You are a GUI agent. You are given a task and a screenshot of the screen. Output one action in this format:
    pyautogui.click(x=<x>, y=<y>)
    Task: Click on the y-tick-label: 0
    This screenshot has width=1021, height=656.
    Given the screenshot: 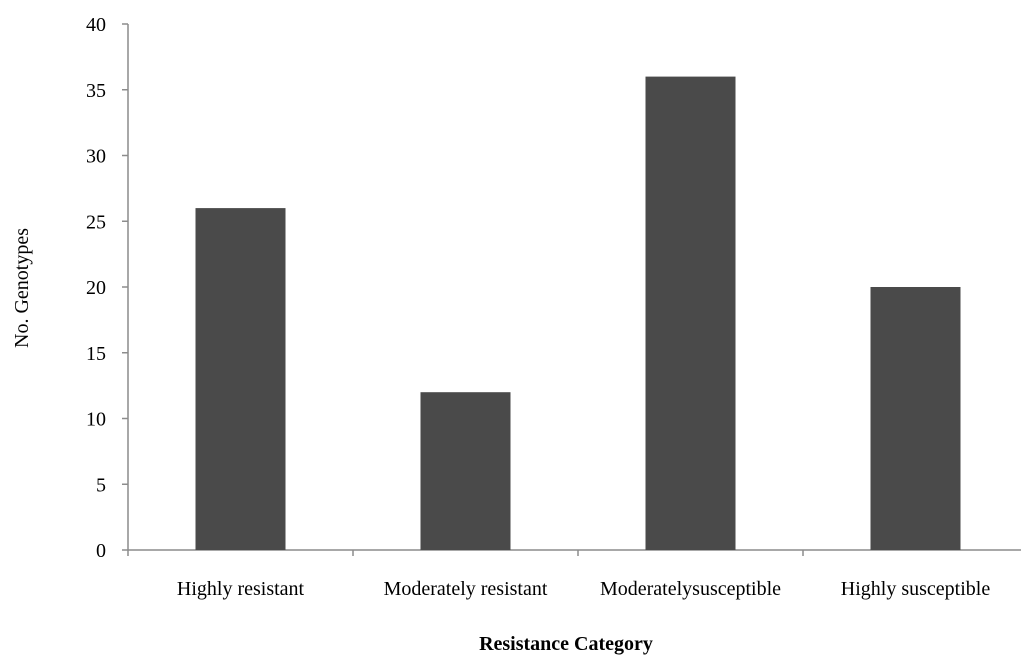 What is the action you would take?
    pyautogui.click(x=101, y=551)
    